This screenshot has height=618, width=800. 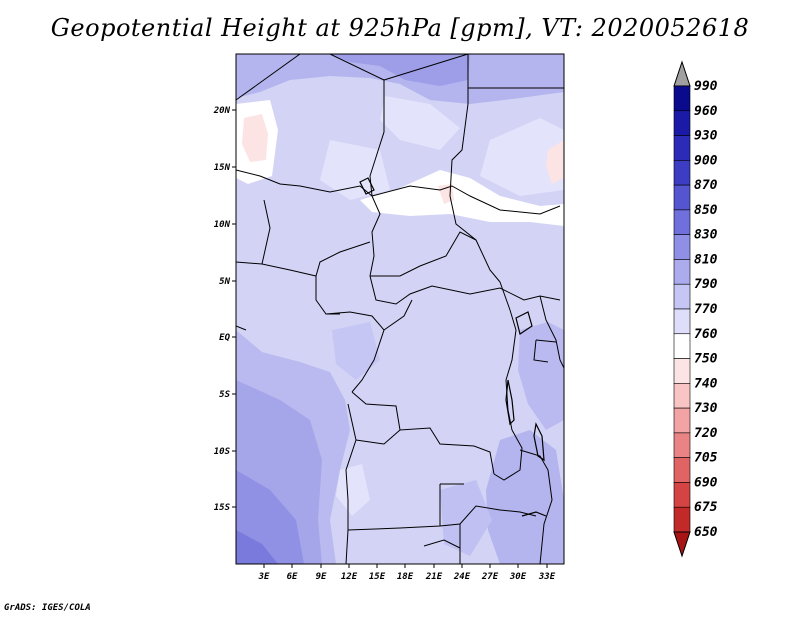 What do you see at coordinates (706, 259) in the screenshot?
I see `colorbar-label: 810` at bounding box center [706, 259].